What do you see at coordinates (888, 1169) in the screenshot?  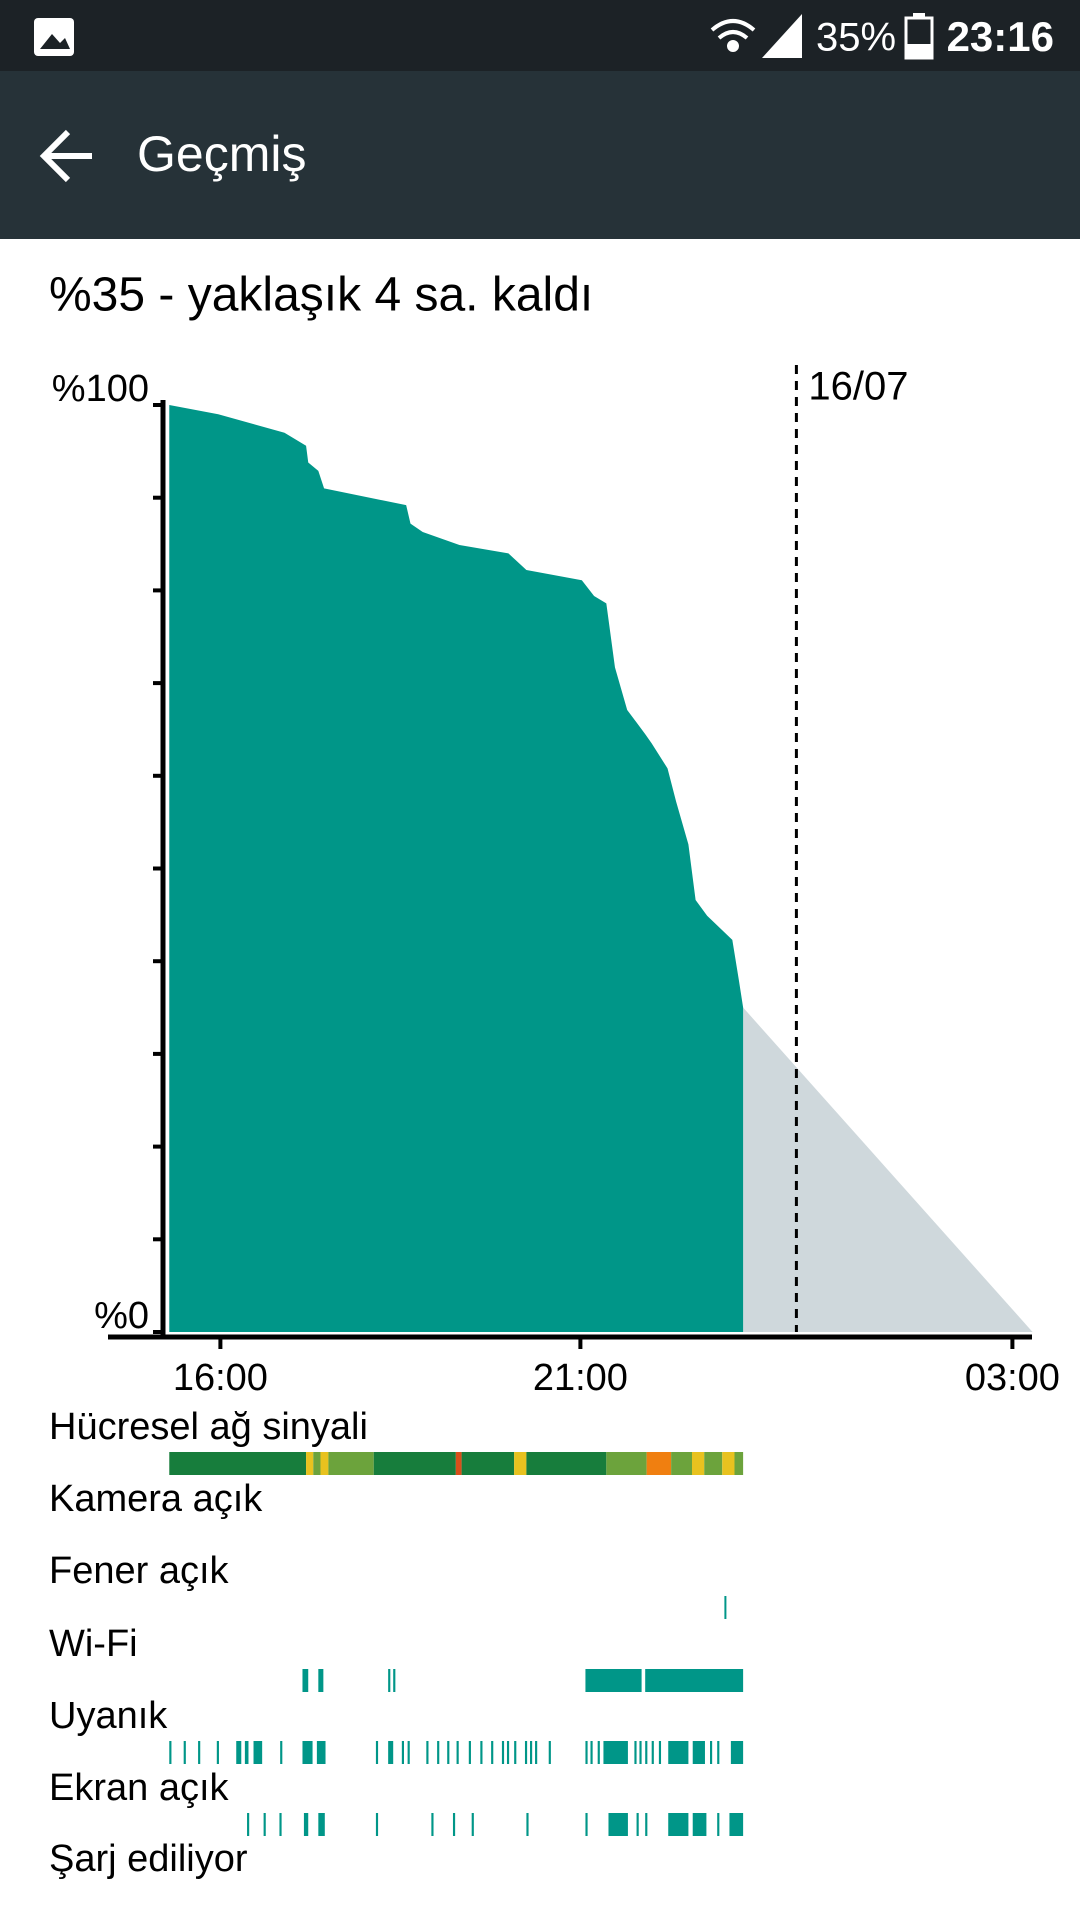 I see `projection-area` at bounding box center [888, 1169].